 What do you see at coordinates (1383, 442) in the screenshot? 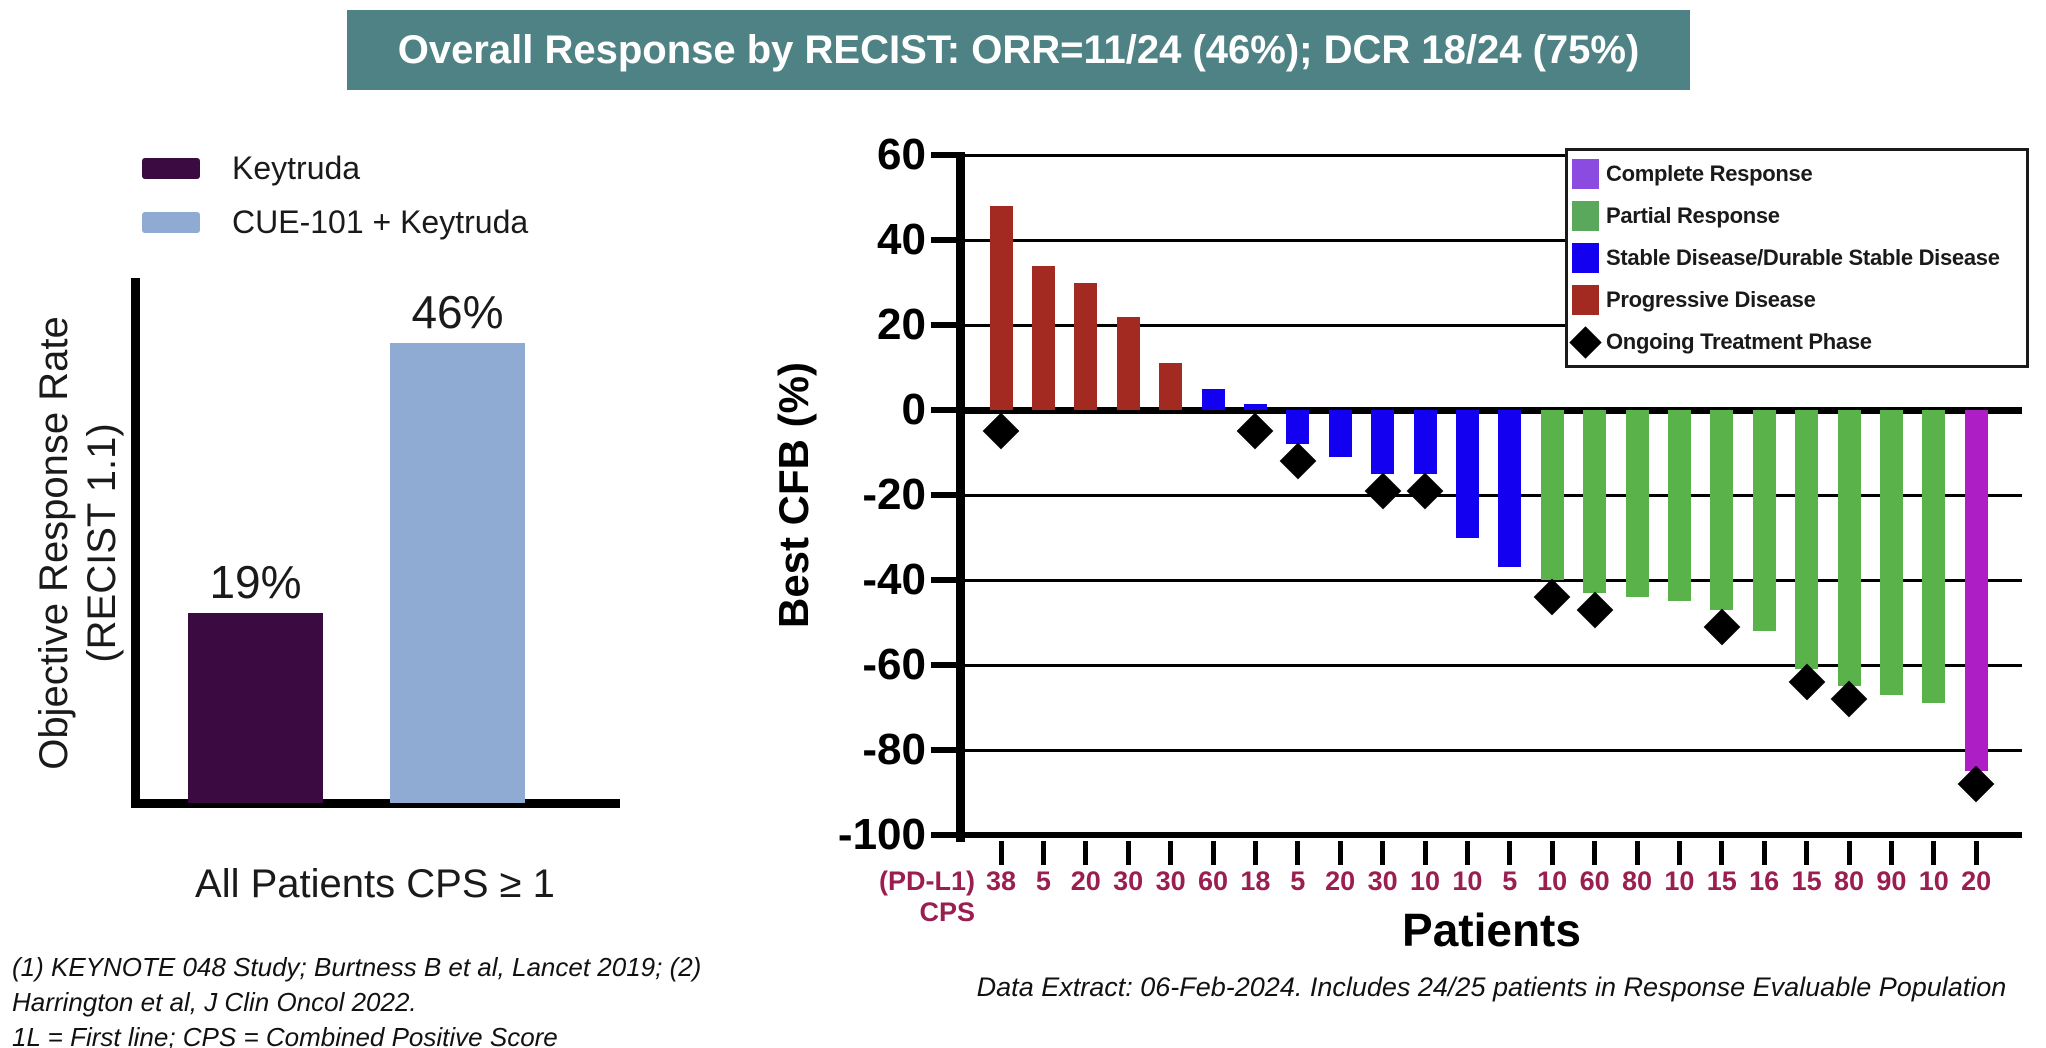
I see `wf-bar-10-SD` at bounding box center [1383, 442].